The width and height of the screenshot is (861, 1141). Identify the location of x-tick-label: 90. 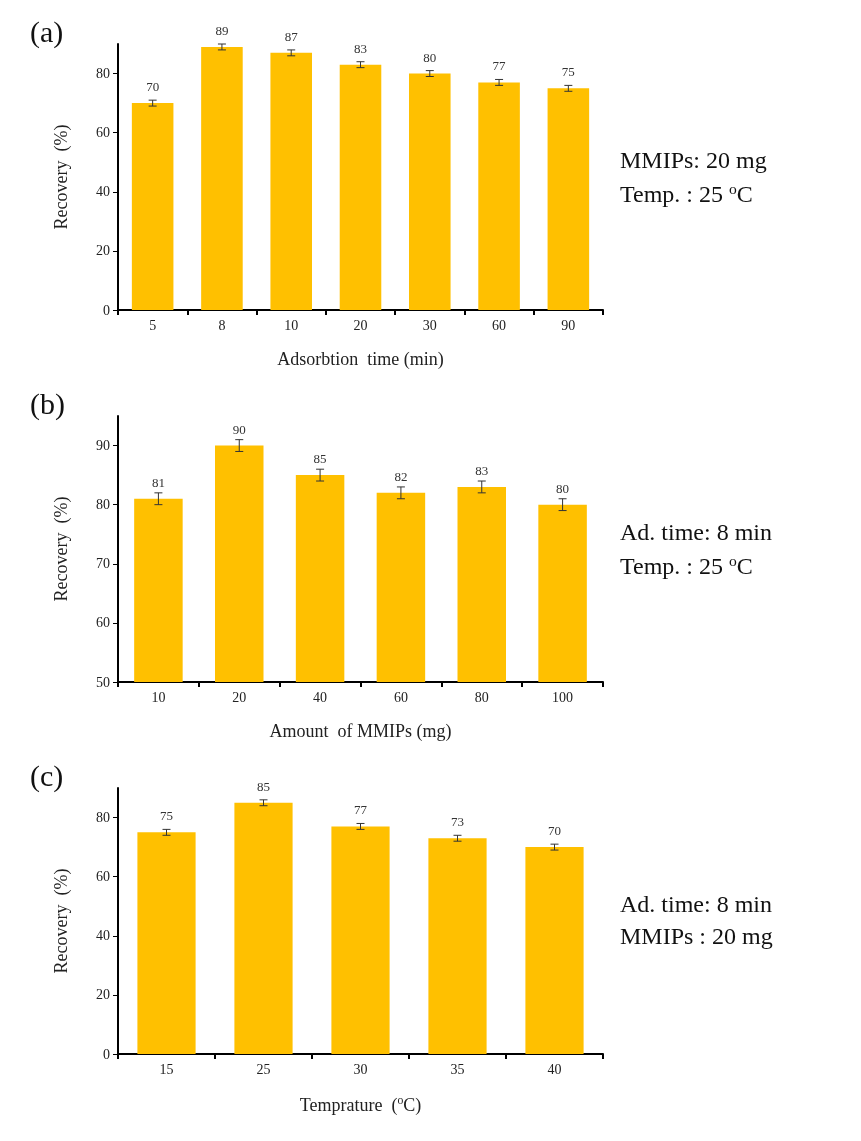
(568, 325).